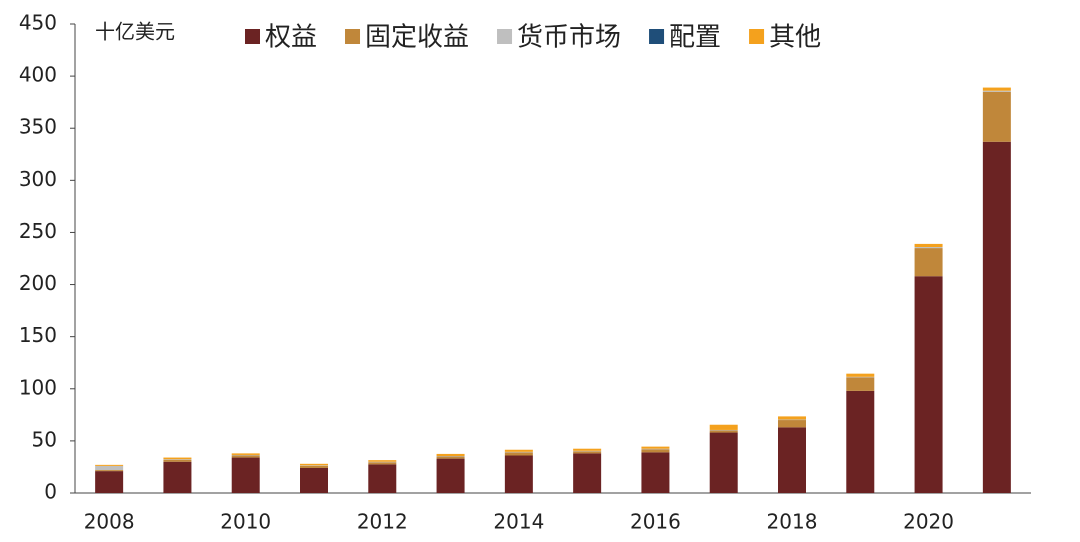 This screenshot has height=542, width=1080. I want to click on y-tick-label: 100, so click(38, 387).